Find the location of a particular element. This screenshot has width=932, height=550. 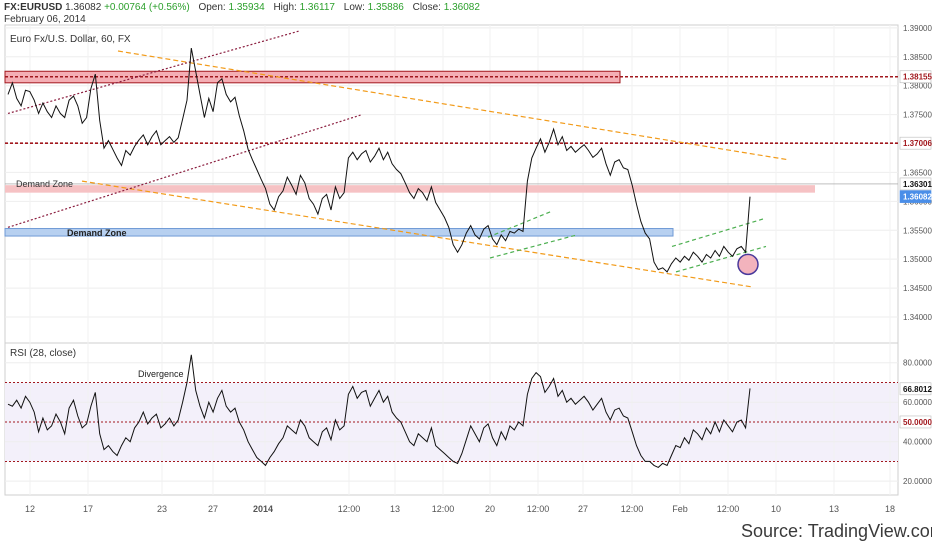

price-label-text: 1.36301 is located at coordinates (917, 184).